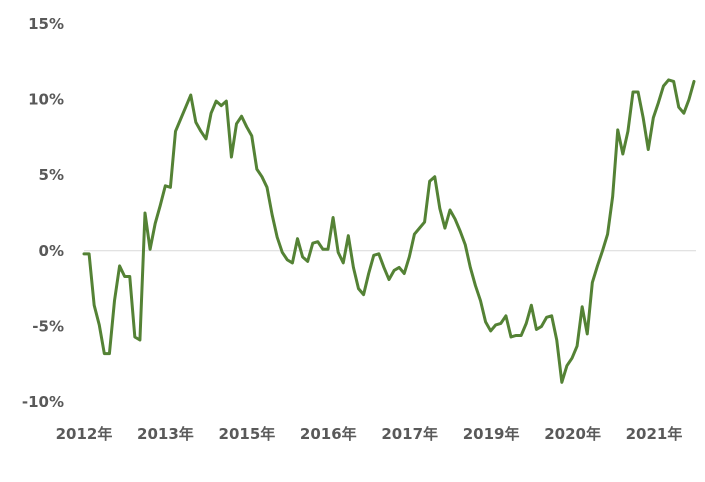 The image size is (705, 482). Describe the element at coordinates (51, 251) in the screenshot. I see `y-tick-label: 0%` at that location.